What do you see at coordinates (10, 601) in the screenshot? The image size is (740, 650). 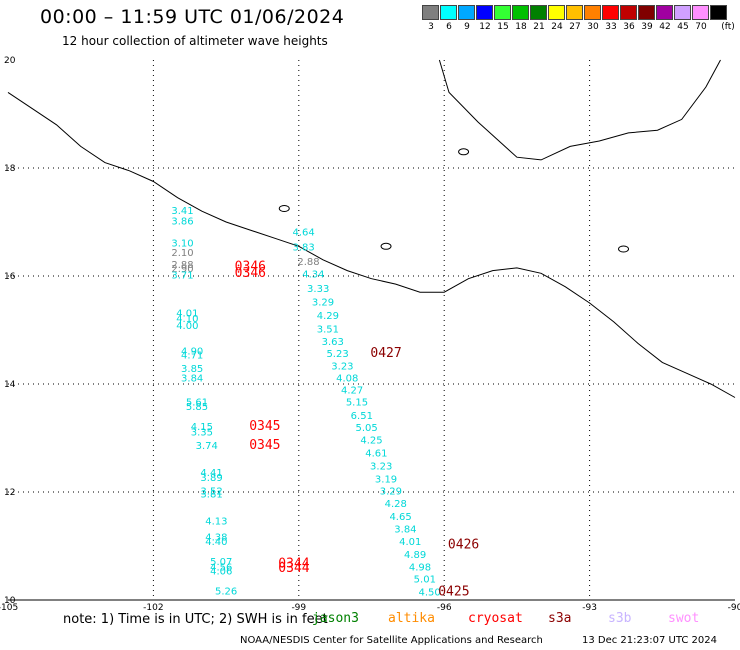 I see `latitude-tick-label: 10` at bounding box center [10, 601].